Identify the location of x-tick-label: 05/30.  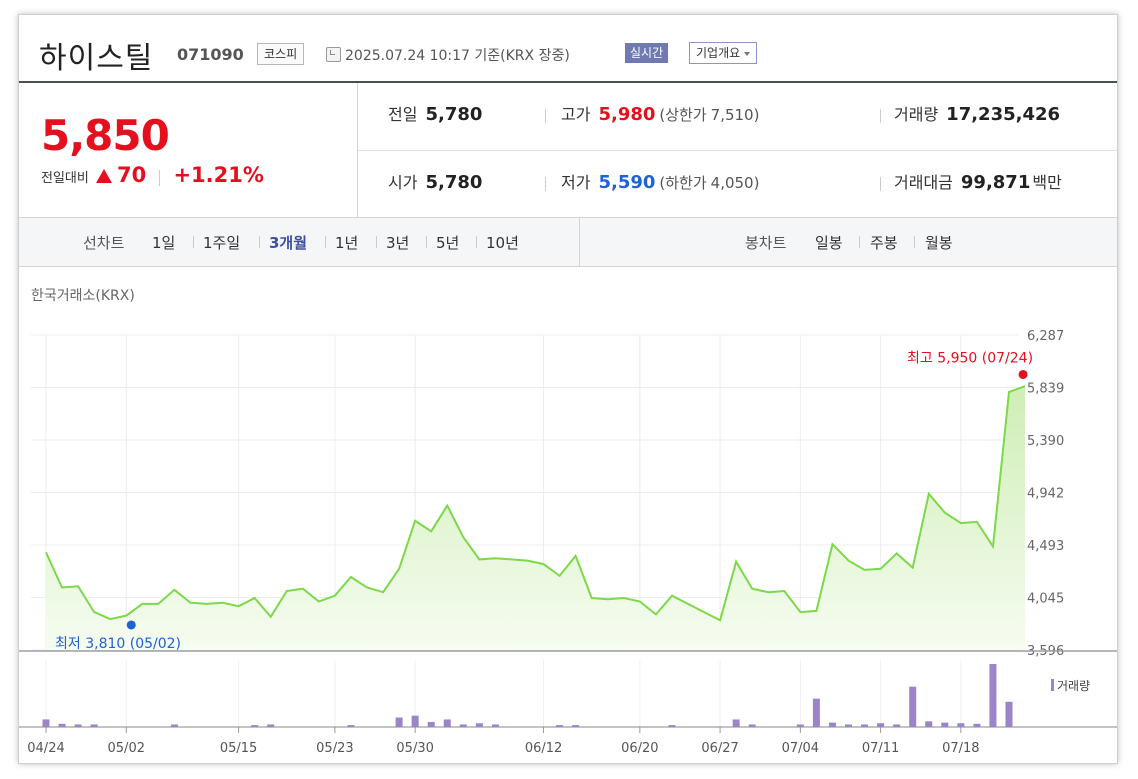
(414, 748).